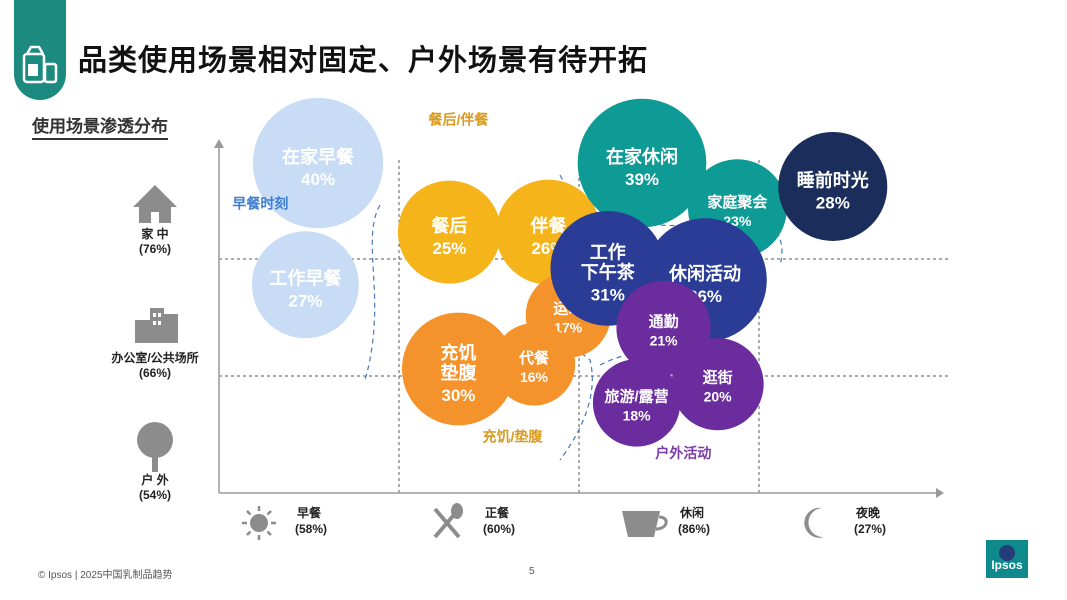 Image resolution: width=1067 pixels, height=600 pixels. What do you see at coordinates (694, 529) in the screenshot?
I see `x-category-value-2: (86%)` at bounding box center [694, 529].